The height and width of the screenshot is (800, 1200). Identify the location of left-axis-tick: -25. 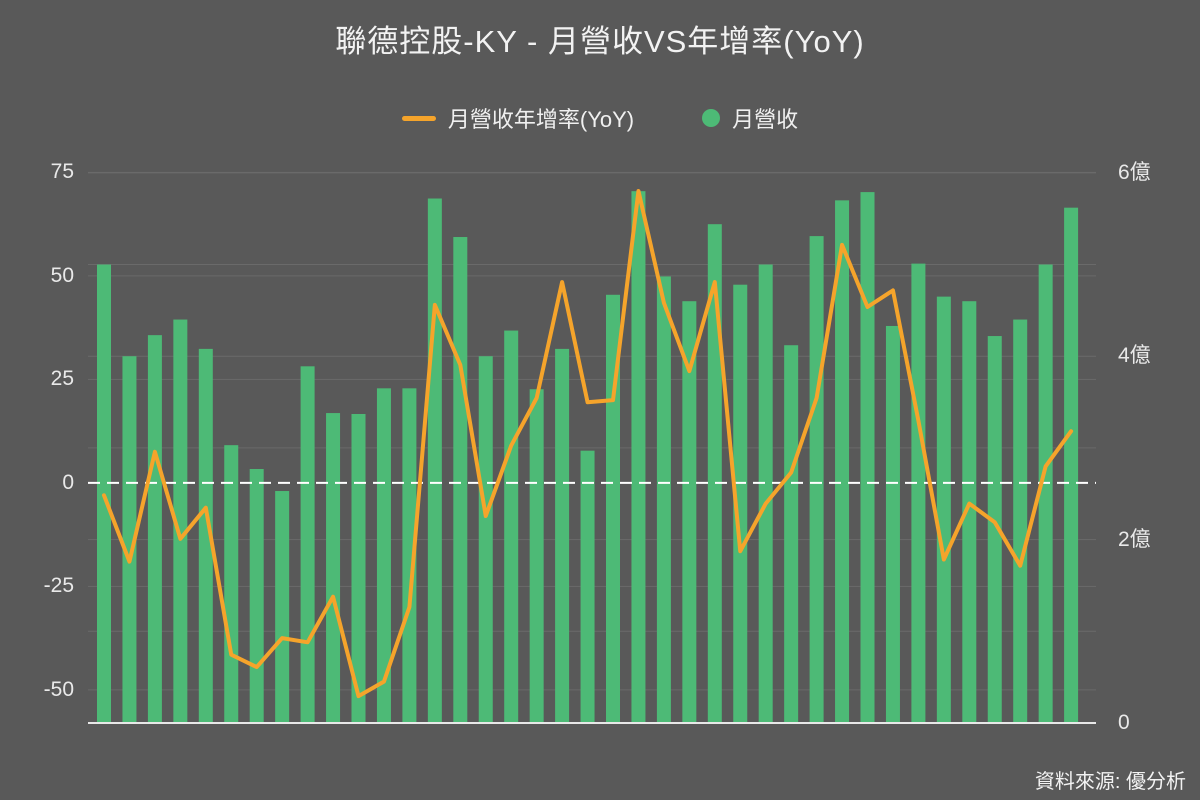
(58, 586).